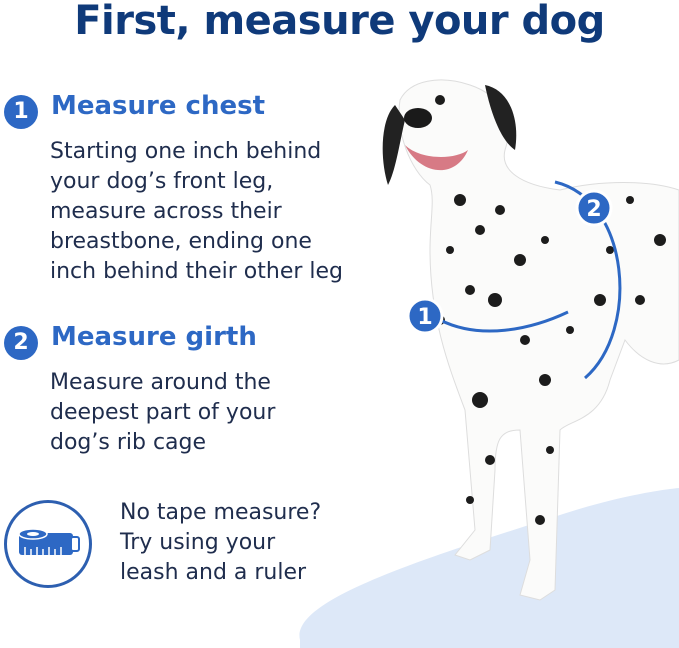 The height and width of the screenshot is (648, 679). What do you see at coordinates (128, 442) in the screenshot?
I see `text-line: dog’s rib cage` at bounding box center [128, 442].